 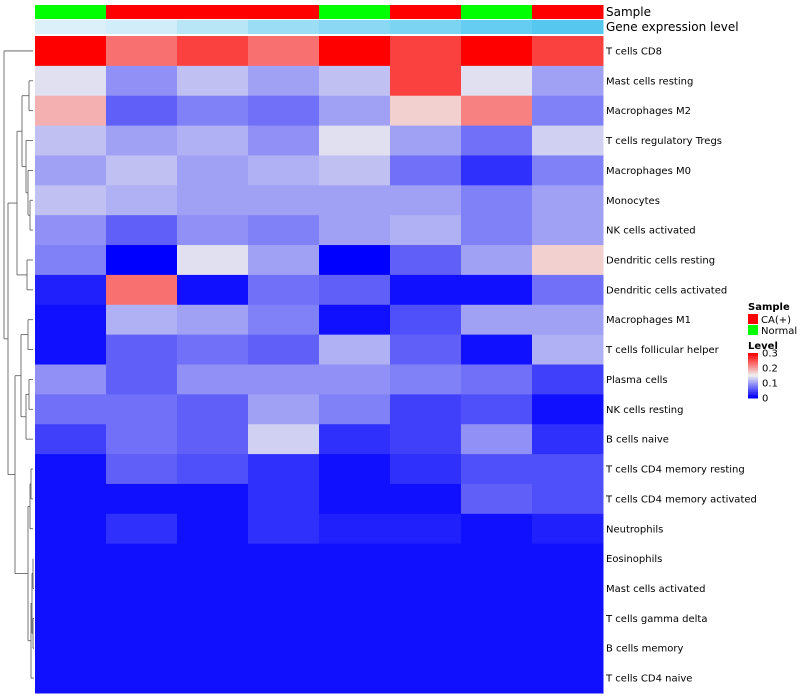 What do you see at coordinates (763, 346) in the screenshot?
I see `legend-level-title: Level` at bounding box center [763, 346].